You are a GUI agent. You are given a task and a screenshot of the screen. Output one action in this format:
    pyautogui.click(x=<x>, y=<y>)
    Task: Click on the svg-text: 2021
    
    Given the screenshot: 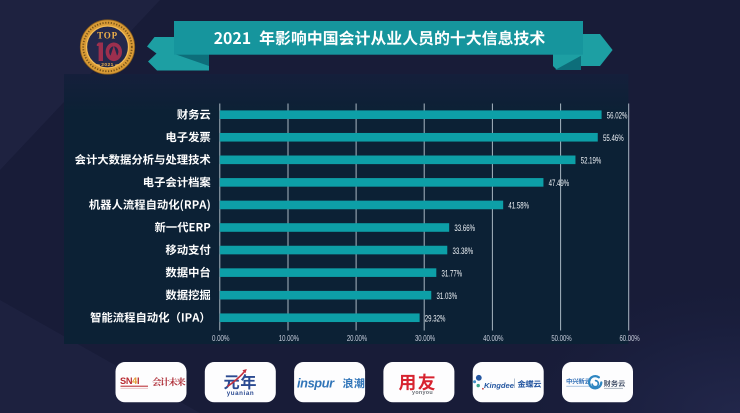 What is the action you would take?
    pyautogui.click(x=107, y=65)
    